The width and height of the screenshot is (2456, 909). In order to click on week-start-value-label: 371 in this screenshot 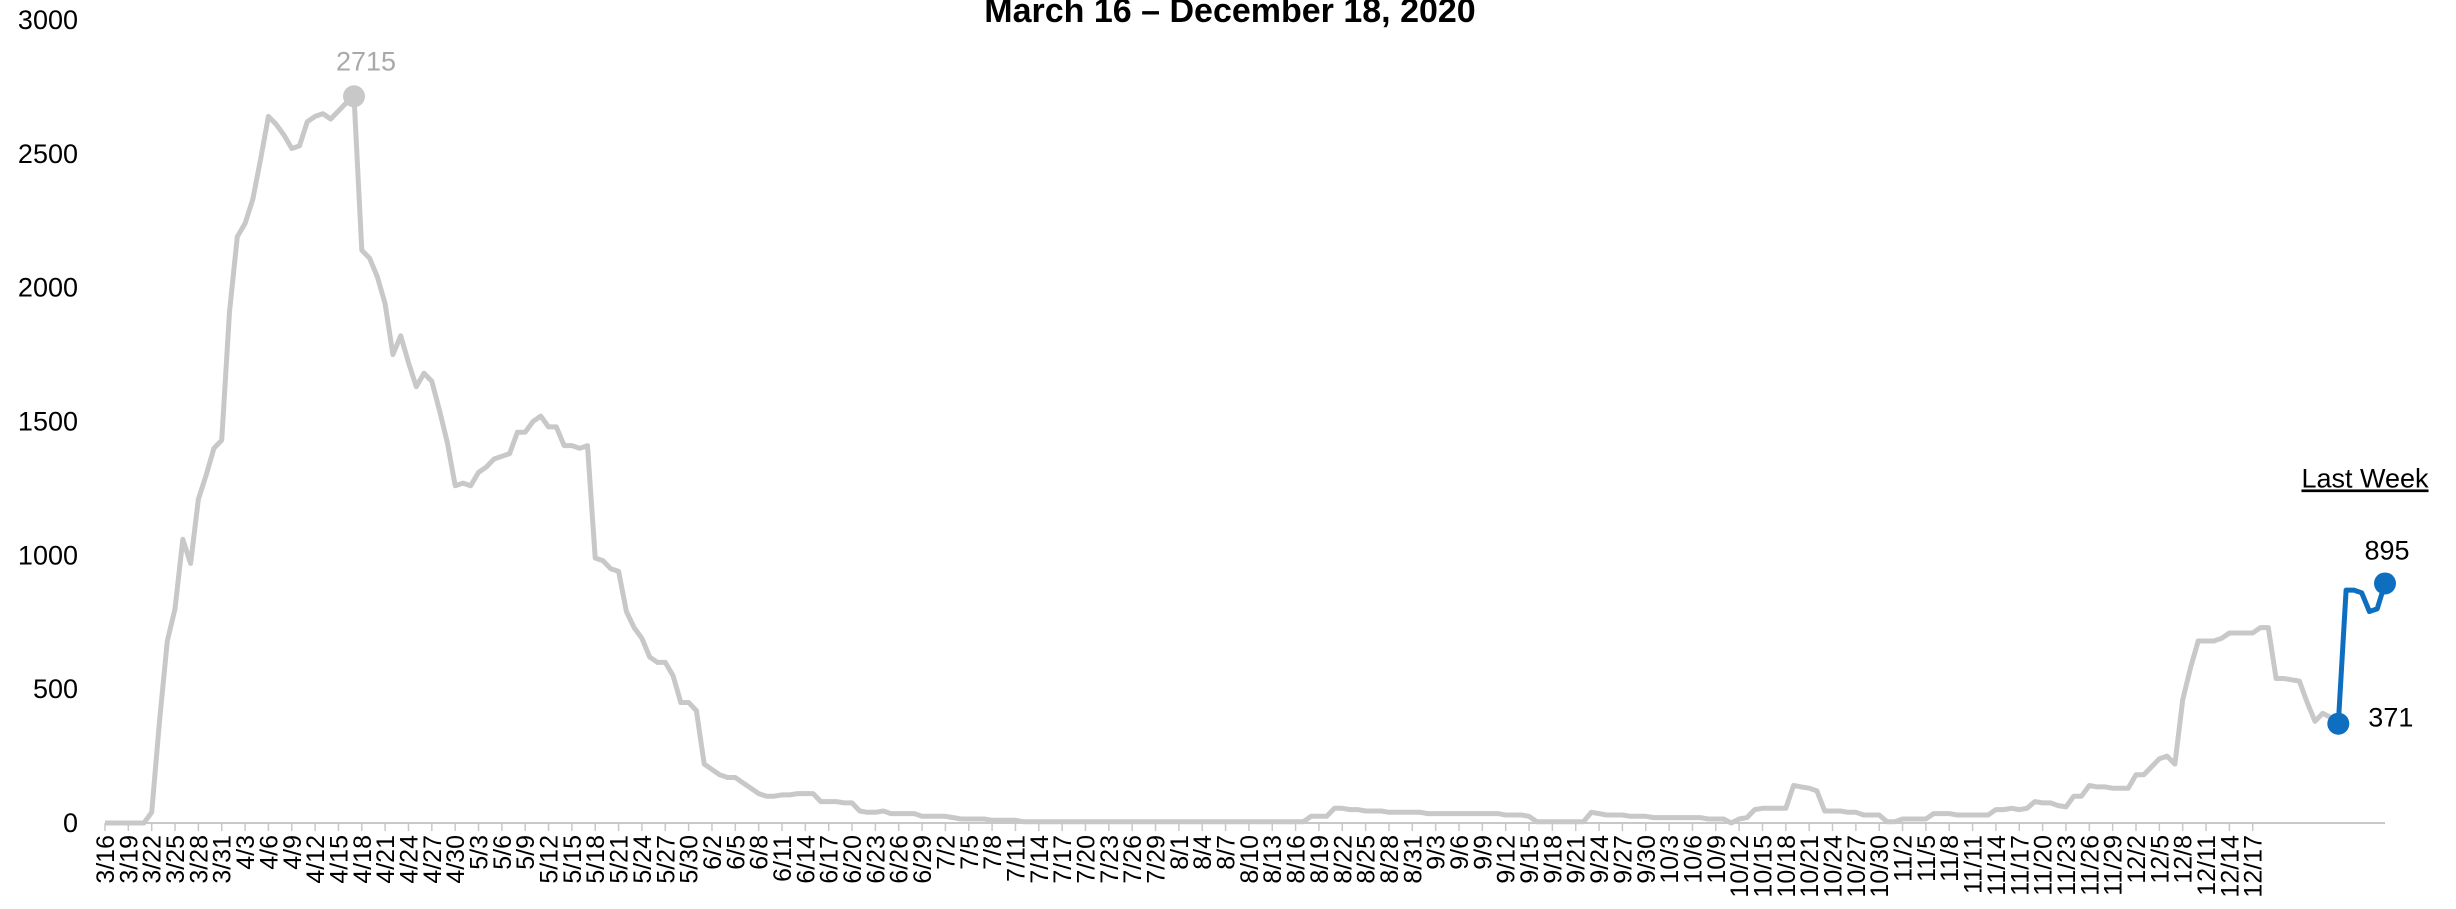, I will do `click(2390, 718)`.